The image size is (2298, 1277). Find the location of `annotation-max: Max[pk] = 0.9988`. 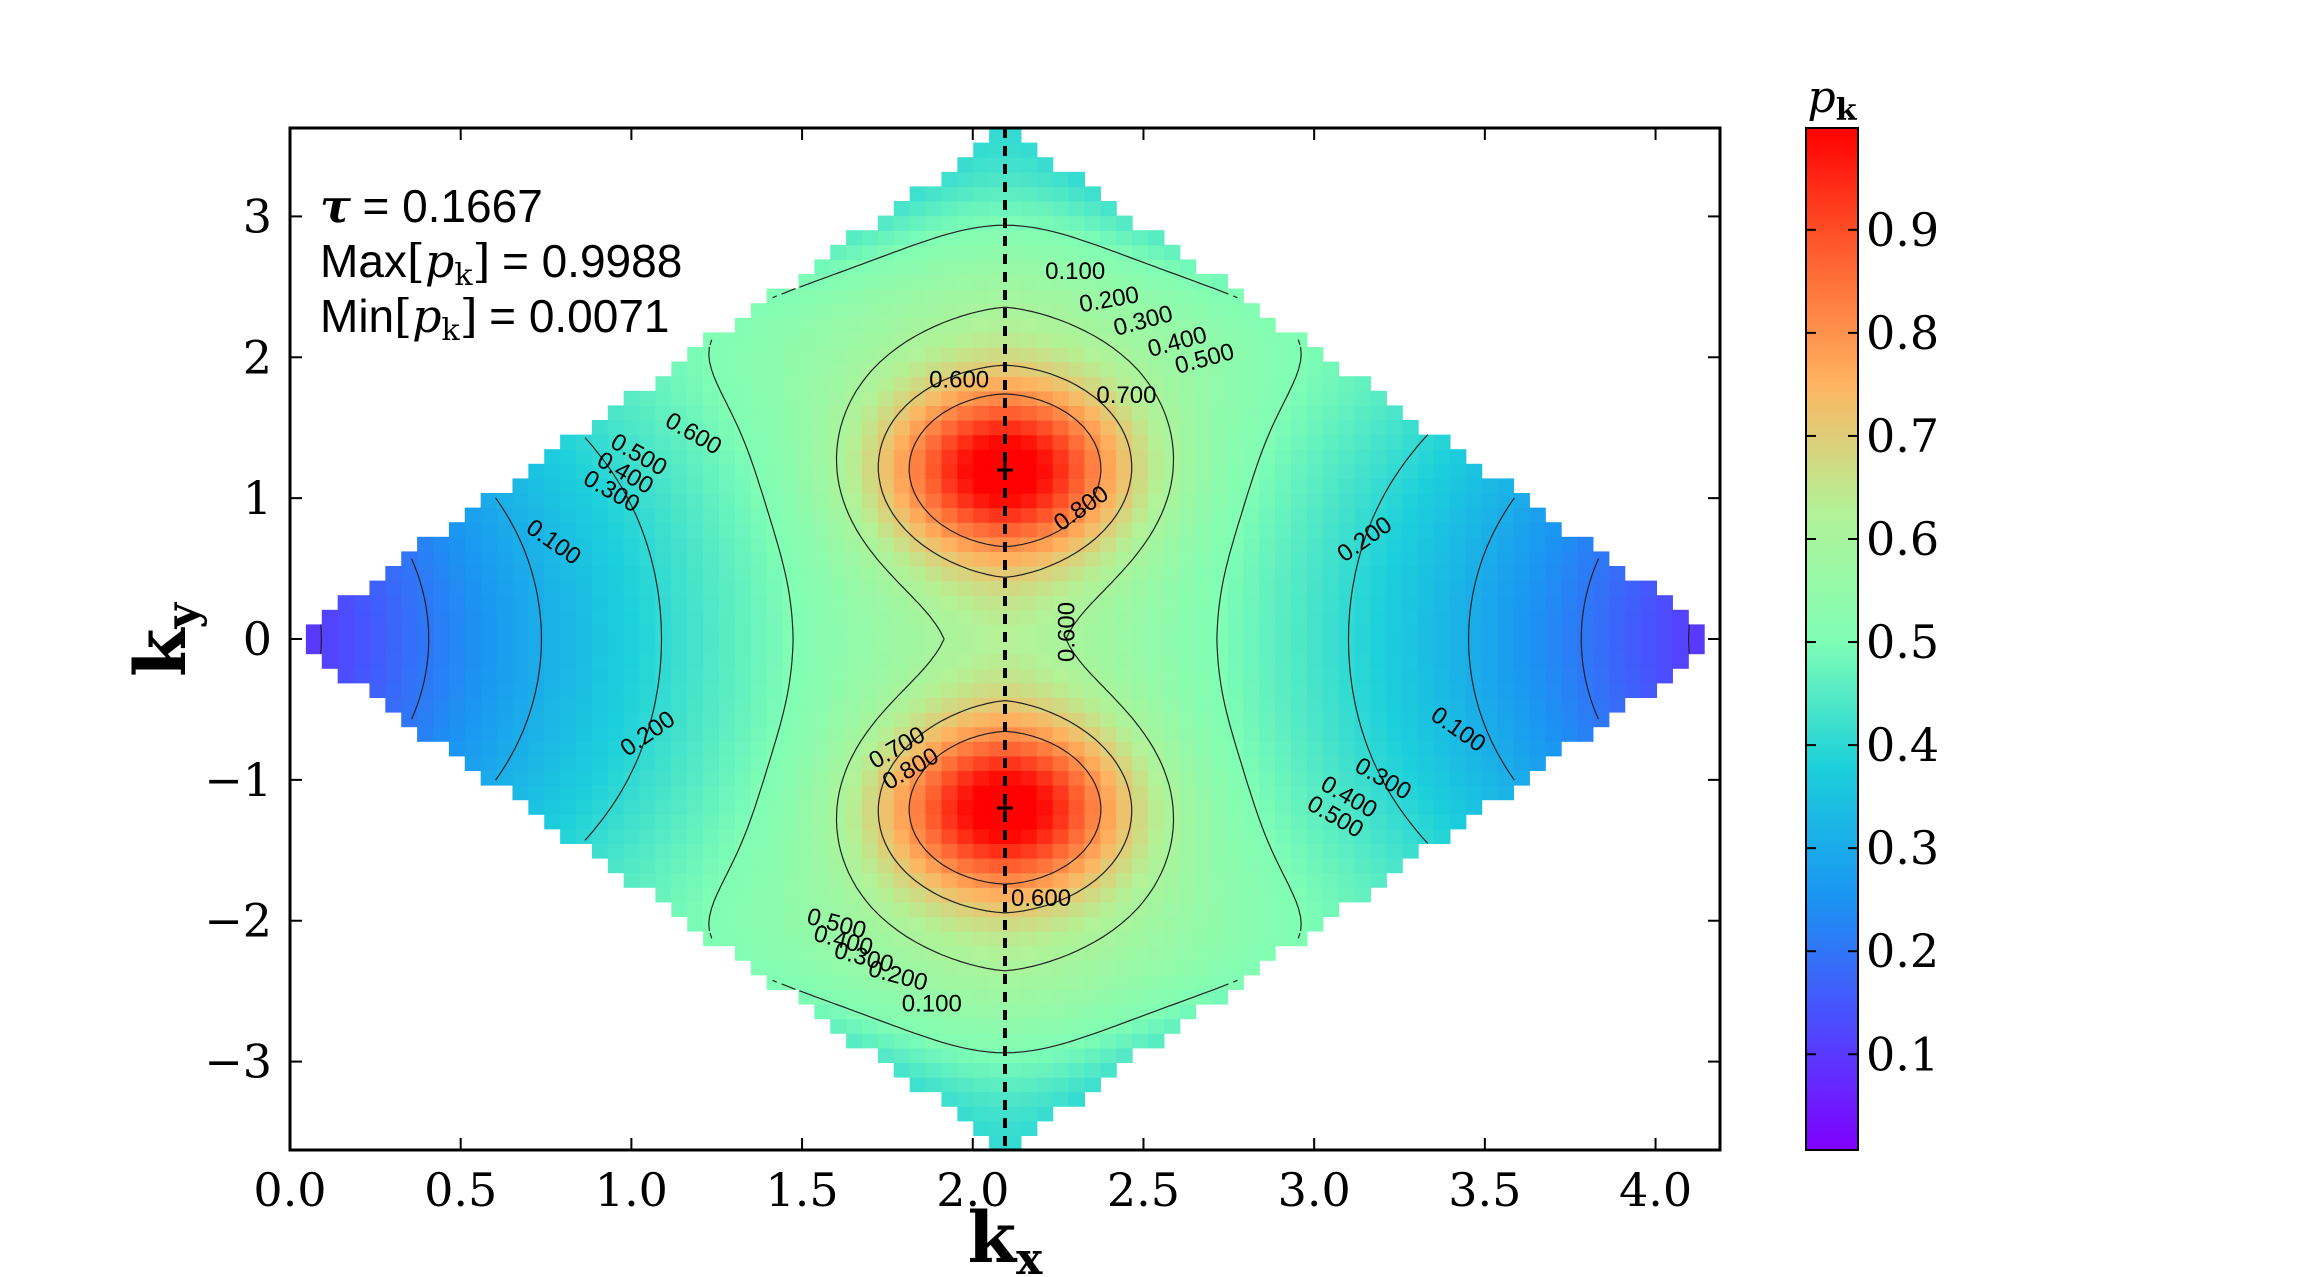

annotation-max: Max[pk] = 0.9988 is located at coordinates (501, 263).